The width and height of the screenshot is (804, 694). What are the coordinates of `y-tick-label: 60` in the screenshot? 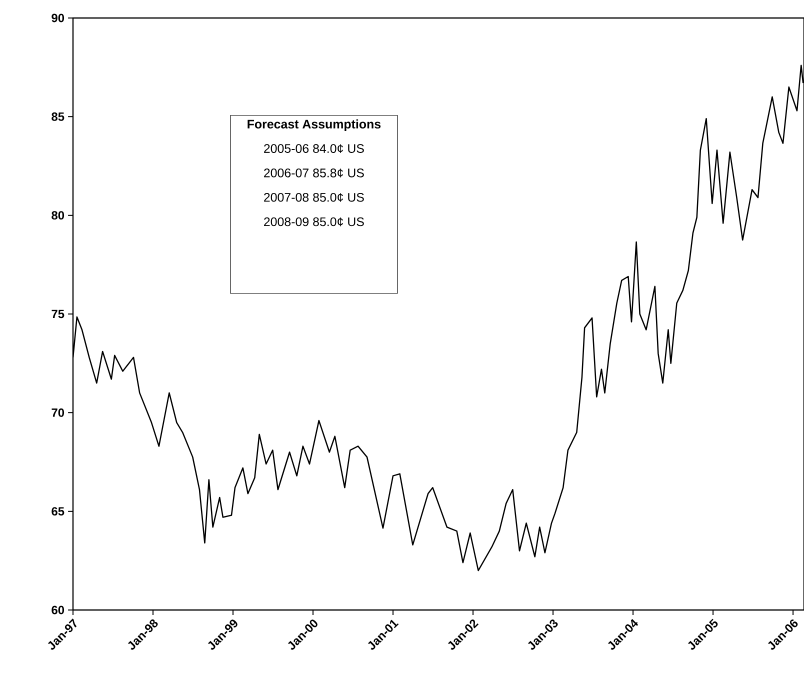 It's located at (58, 610).